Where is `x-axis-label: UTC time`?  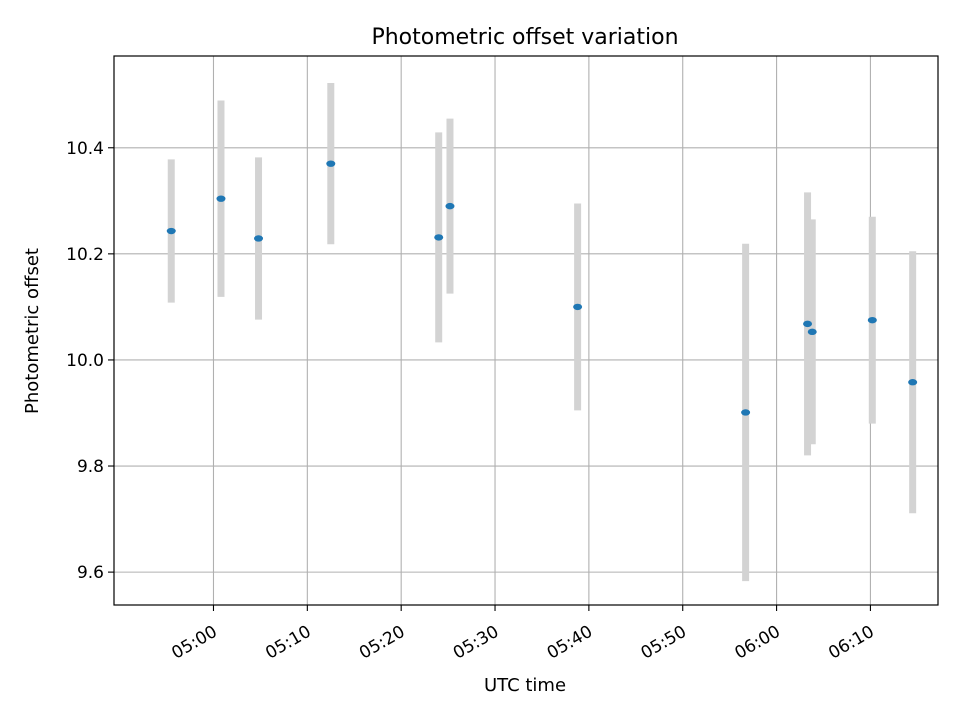 x-axis-label: UTC time is located at coordinates (525, 685).